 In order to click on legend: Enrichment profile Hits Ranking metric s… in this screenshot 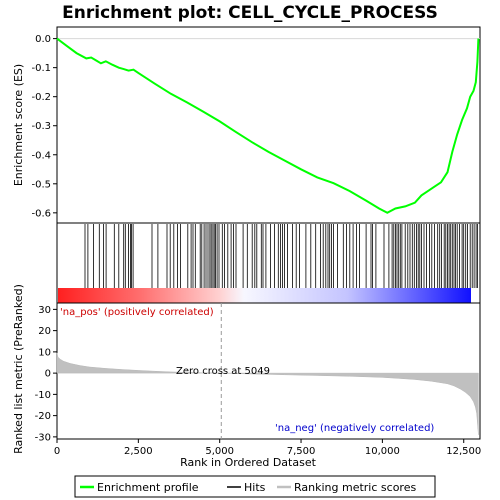, I will do `click(255, 486)`.